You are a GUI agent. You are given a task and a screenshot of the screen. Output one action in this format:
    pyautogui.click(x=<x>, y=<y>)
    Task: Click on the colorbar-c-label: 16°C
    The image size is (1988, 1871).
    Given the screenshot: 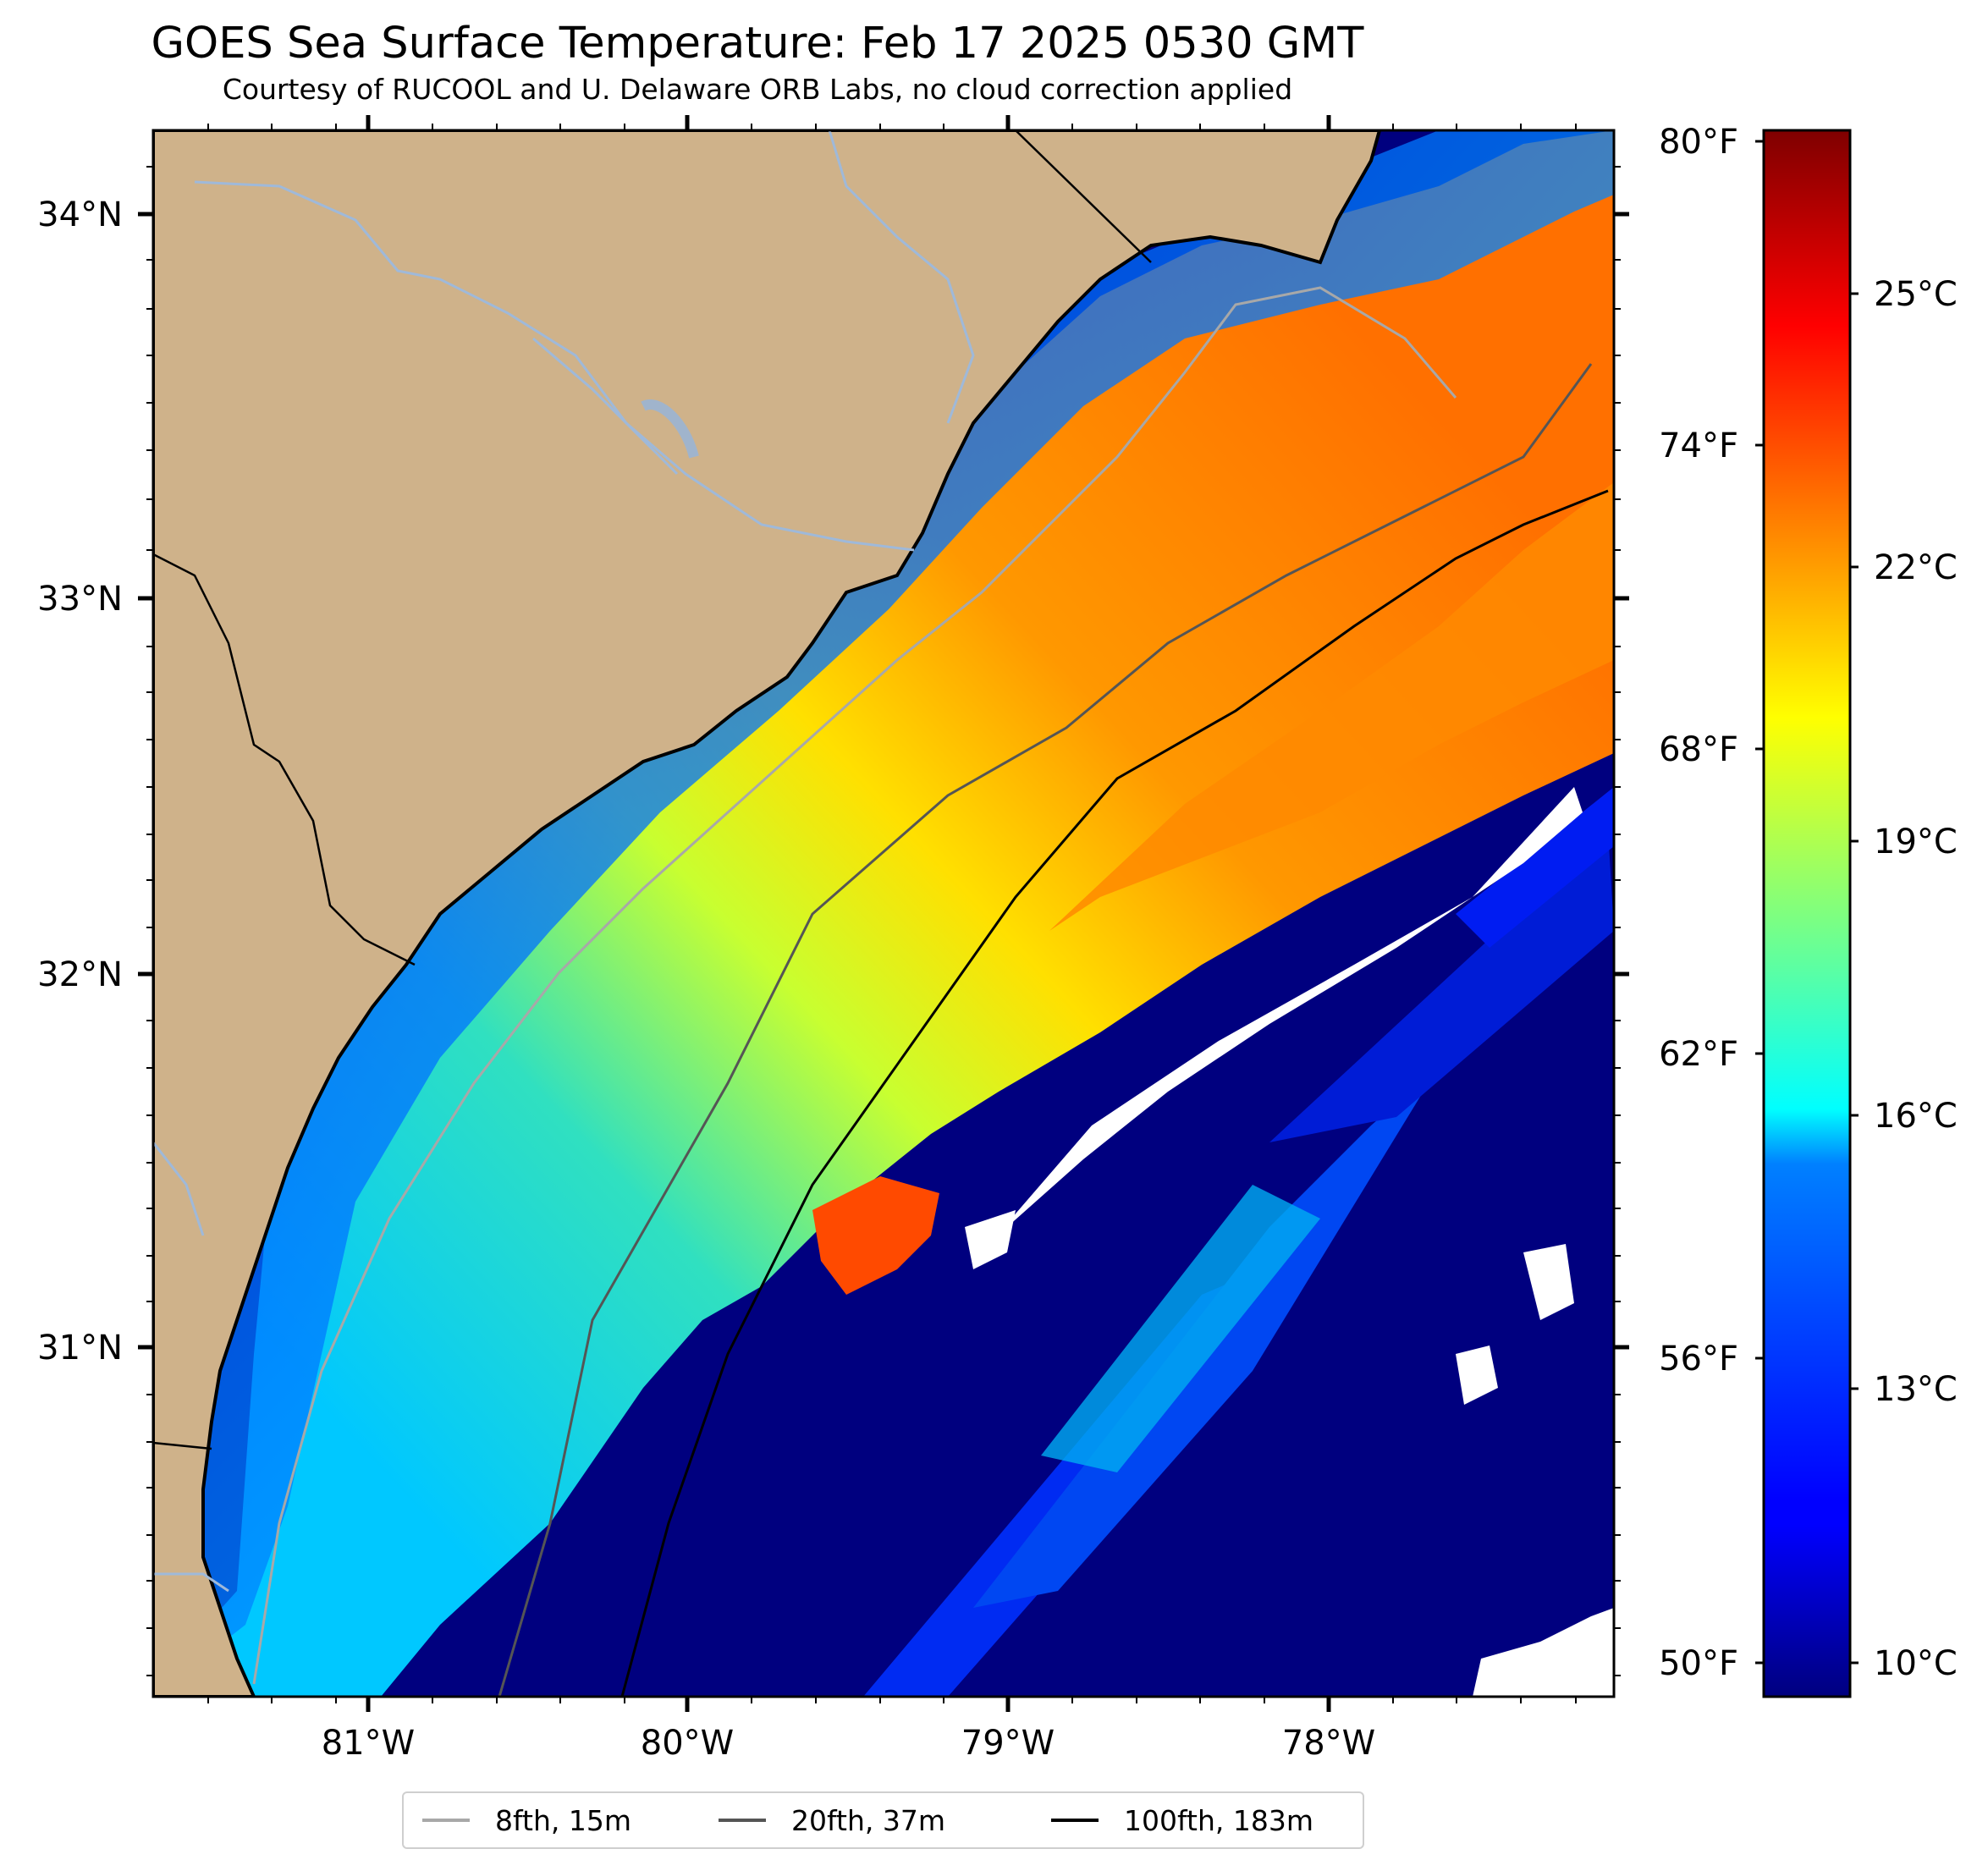 What is the action you would take?
    pyautogui.click(x=1916, y=1117)
    